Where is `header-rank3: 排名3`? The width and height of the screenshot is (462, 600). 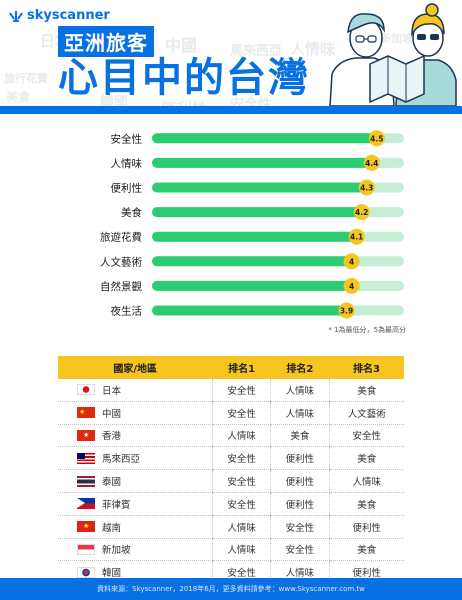
header-rank3: 排名3 is located at coordinates (366, 367).